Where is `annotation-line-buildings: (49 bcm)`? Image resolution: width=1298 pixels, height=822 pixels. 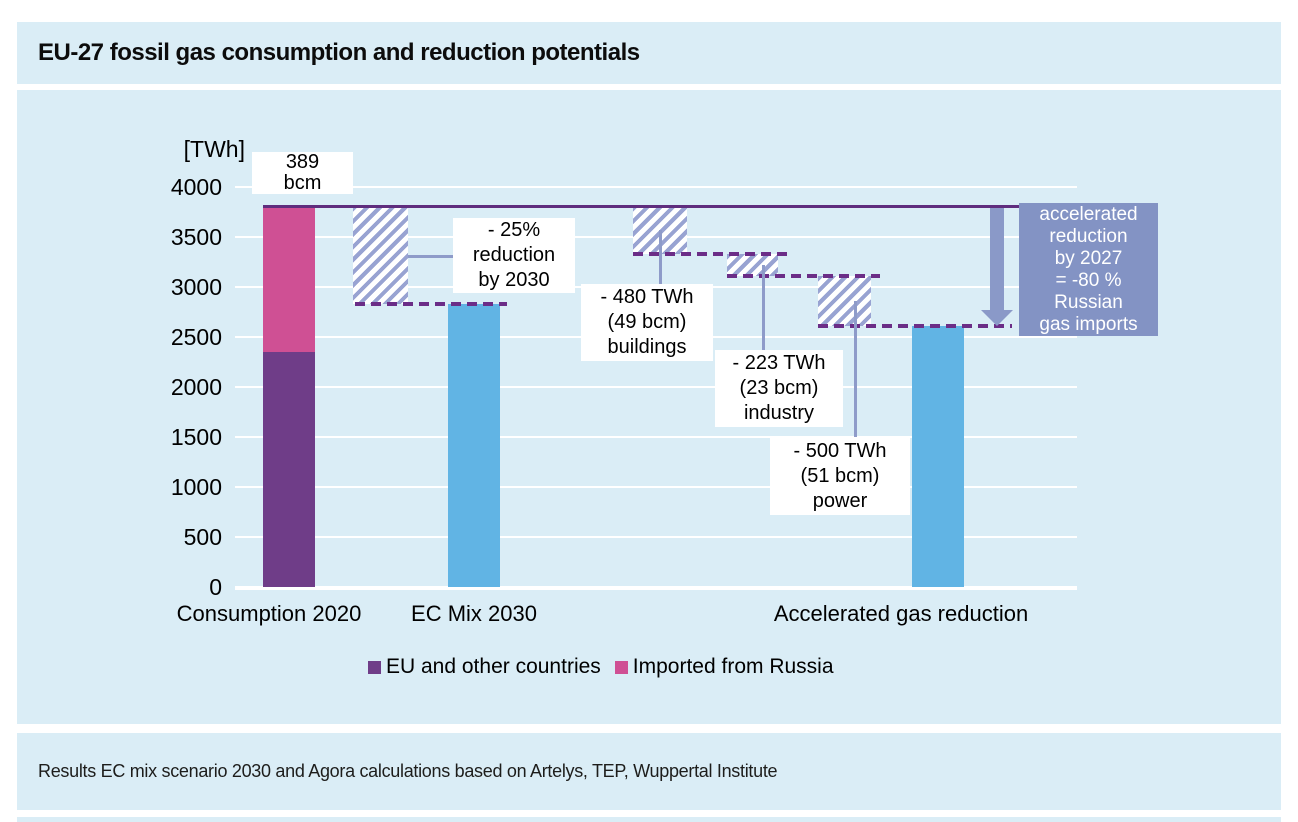 annotation-line-buildings: (49 bcm) is located at coordinates (647, 322).